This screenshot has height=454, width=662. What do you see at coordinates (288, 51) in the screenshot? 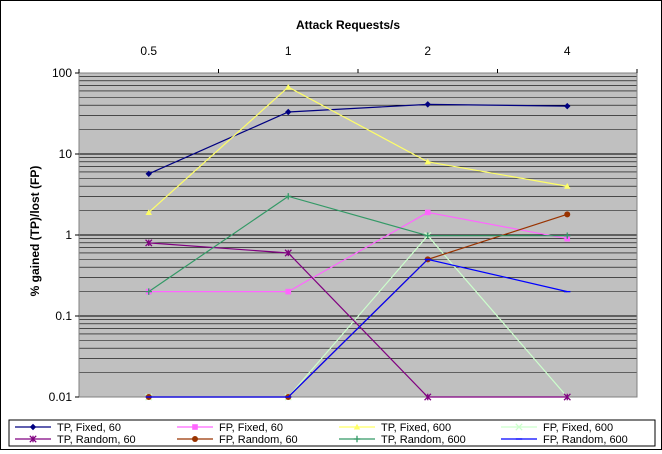
I see `x-tick-label: 1` at bounding box center [288, 51].